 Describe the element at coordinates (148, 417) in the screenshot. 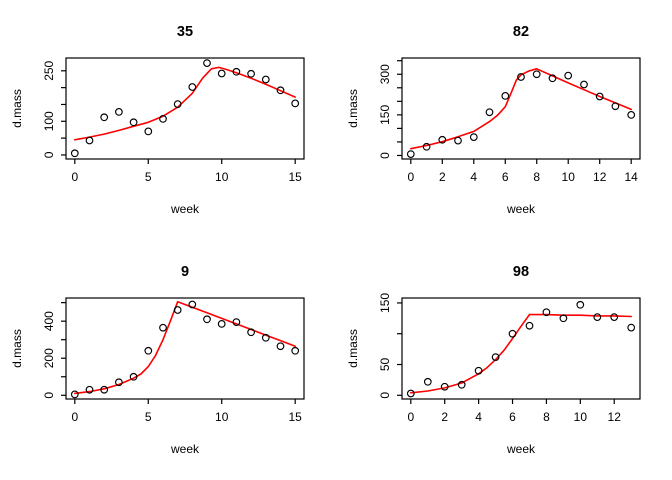

I see `x-tick-label: 5` at that location.